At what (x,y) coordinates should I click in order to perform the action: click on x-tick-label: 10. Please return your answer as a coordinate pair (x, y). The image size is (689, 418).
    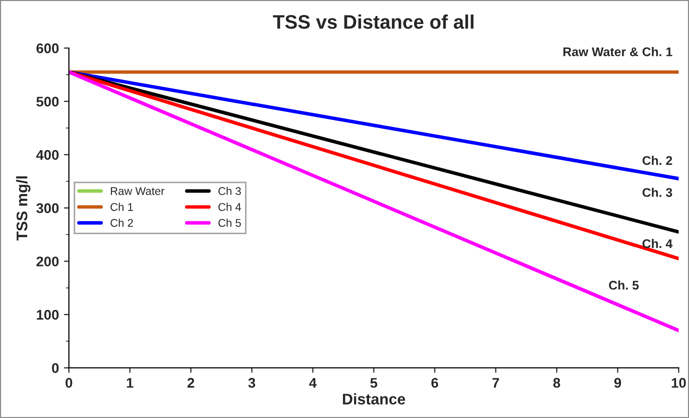
    Looking at the image, I should click on (679, 383).